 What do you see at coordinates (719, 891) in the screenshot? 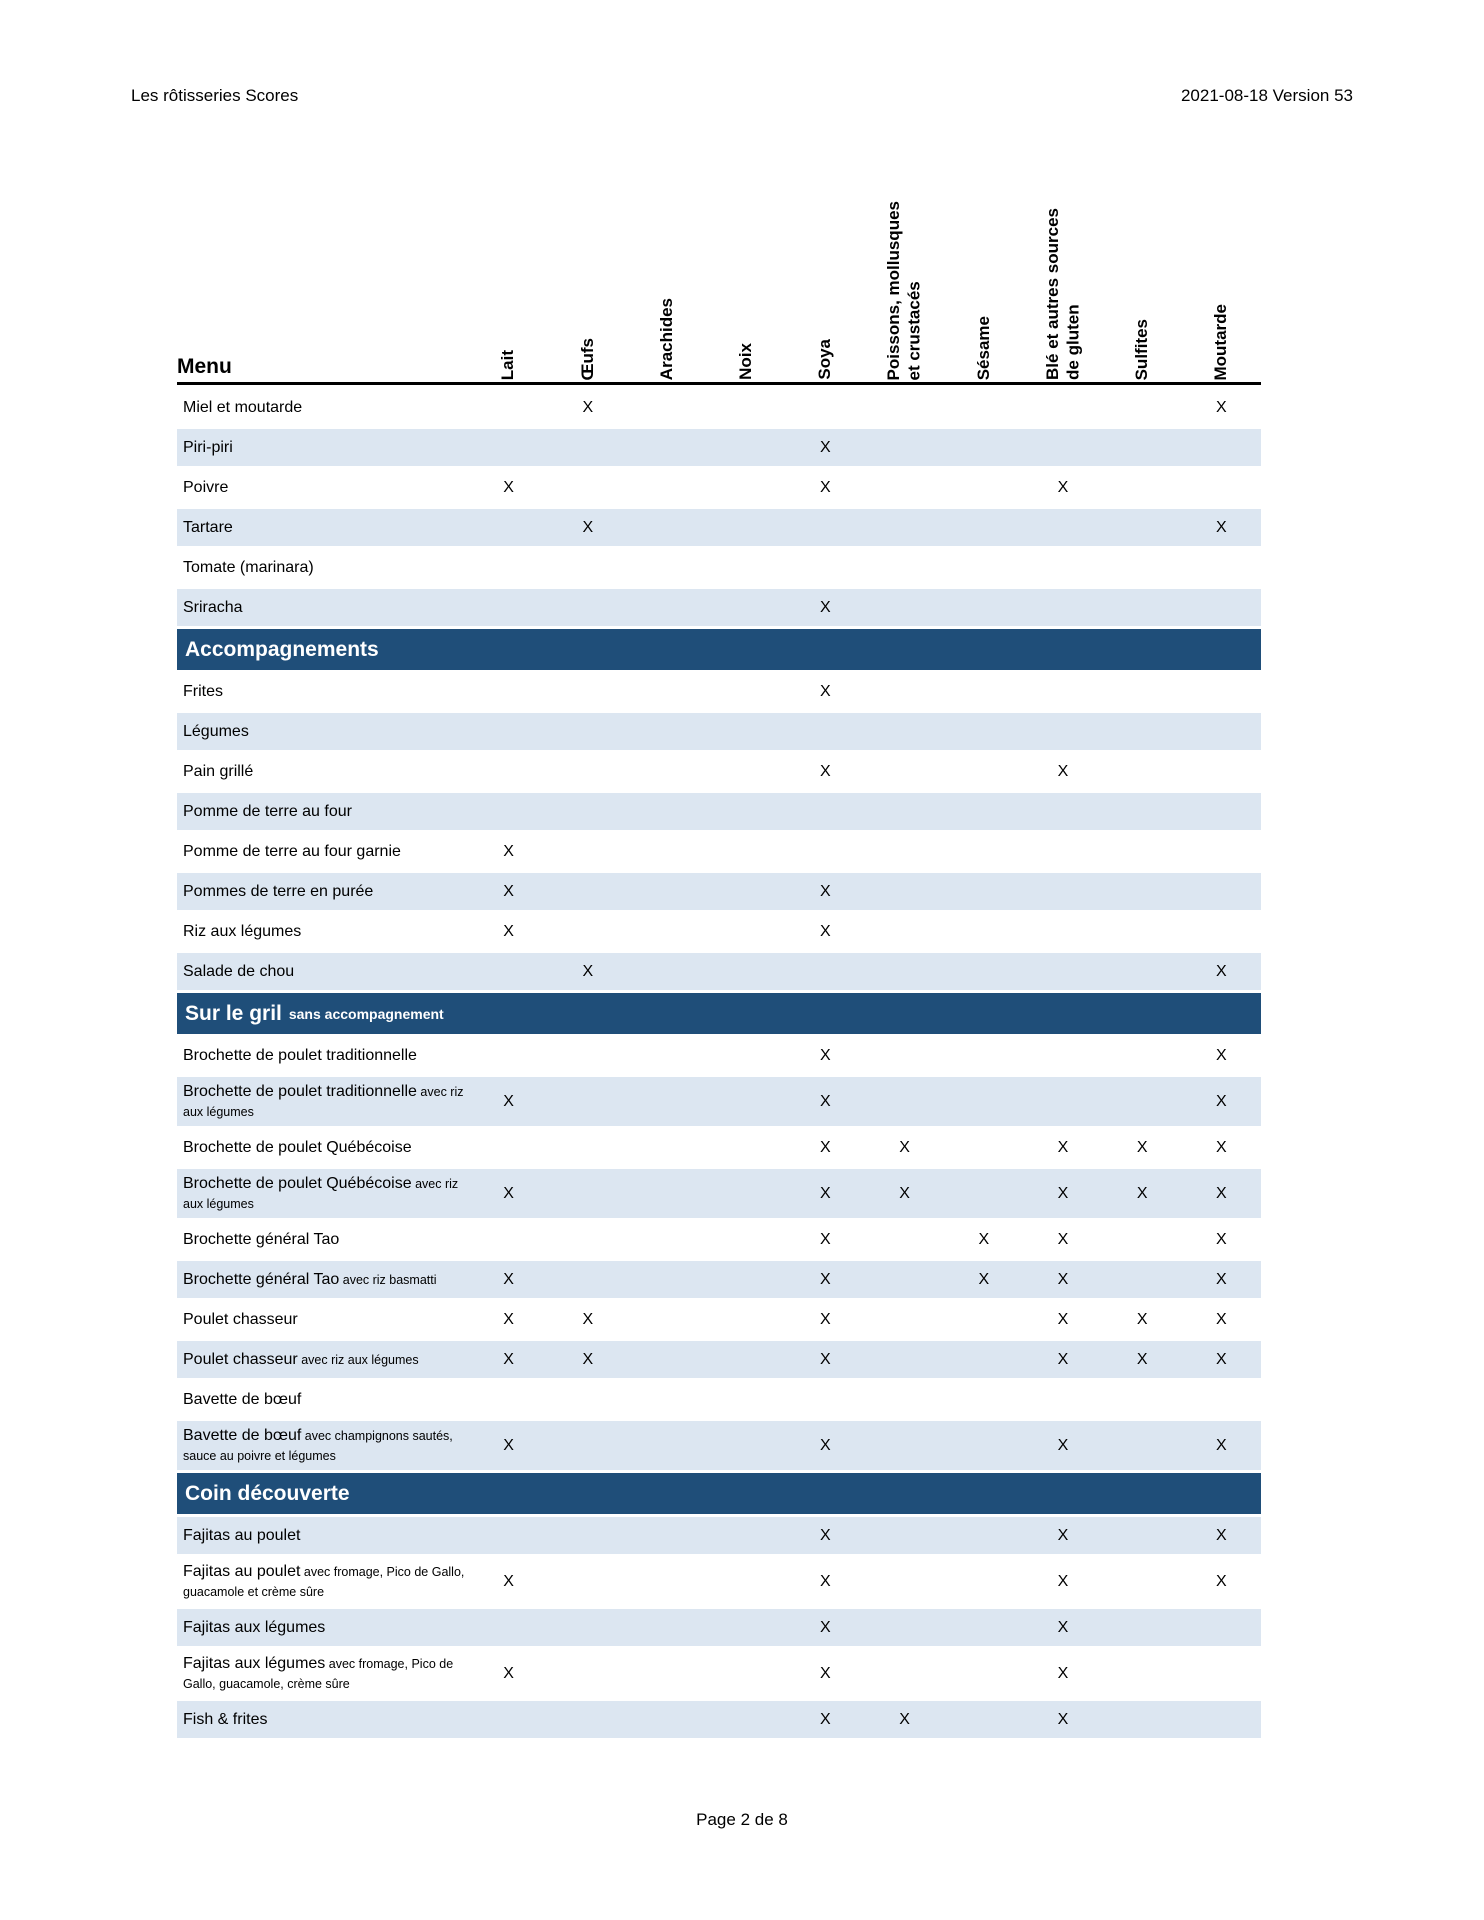
I see `table-row: Pommes de terre en purée X X` at bounding box center [719, 891].